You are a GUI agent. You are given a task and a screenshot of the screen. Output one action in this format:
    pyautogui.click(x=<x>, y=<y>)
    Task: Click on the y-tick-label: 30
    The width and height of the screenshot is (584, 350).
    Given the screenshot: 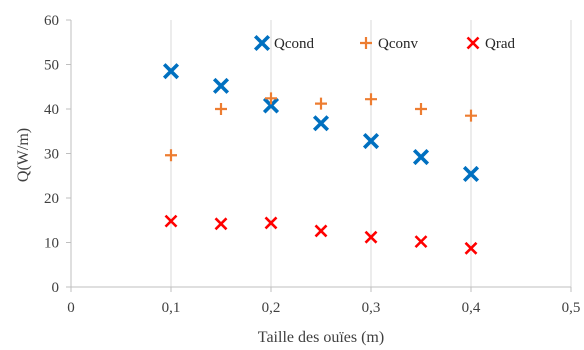 What is the action you would take?
    pyautogui.click(x=51, y=155)
    